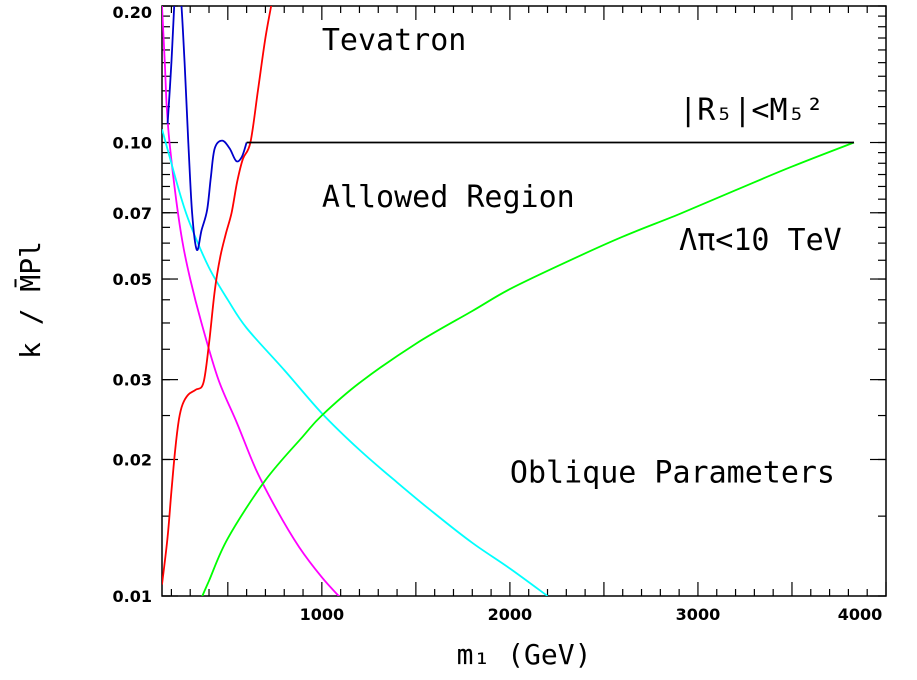  I want to click on y-tick-label: 0.20, so click(132, 12).